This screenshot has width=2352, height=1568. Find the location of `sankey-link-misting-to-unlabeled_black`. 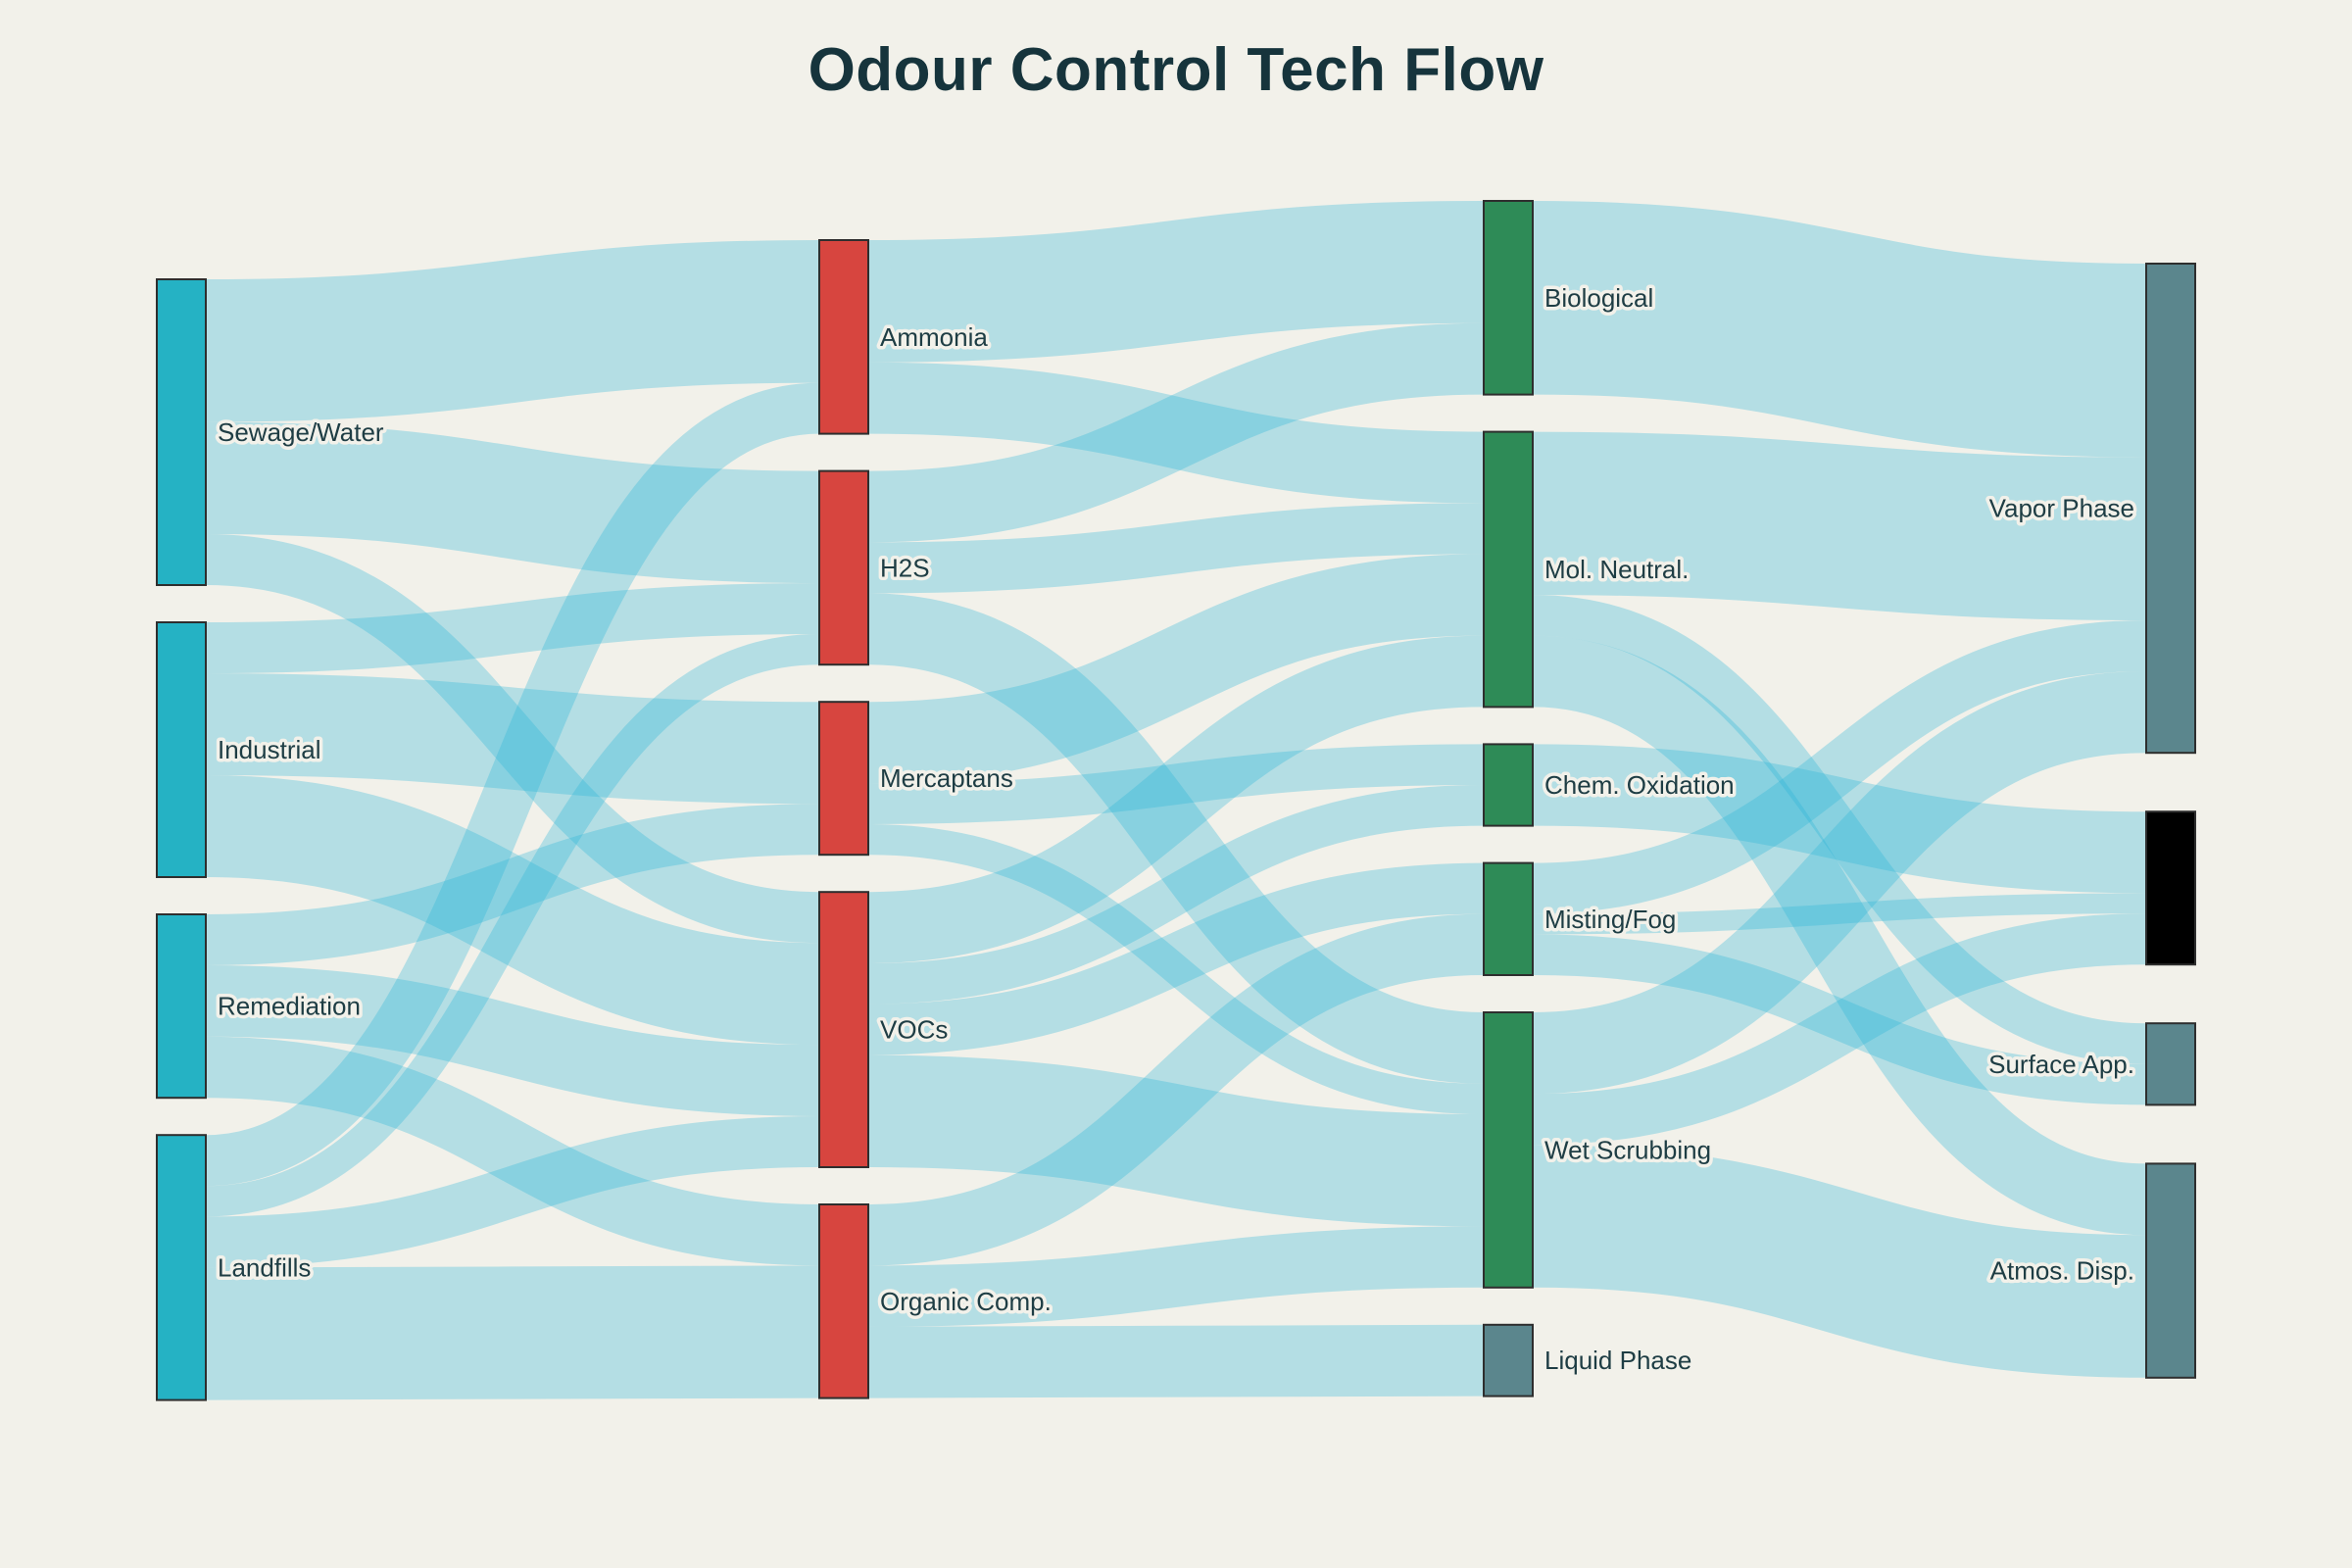

sankey-link-misting-to-unlabeled_black is located at coordinates (1839, 914).